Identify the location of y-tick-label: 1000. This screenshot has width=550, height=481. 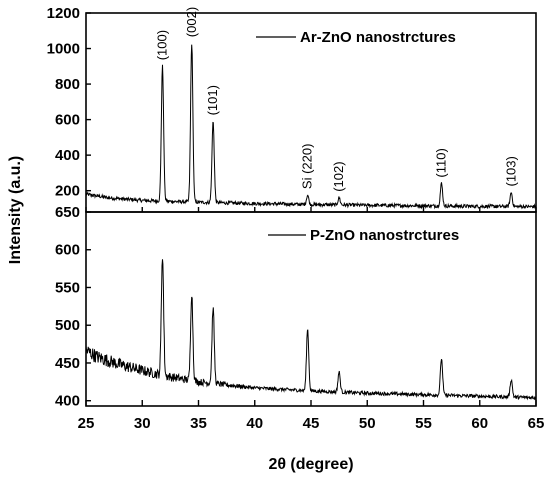
(63, 49).